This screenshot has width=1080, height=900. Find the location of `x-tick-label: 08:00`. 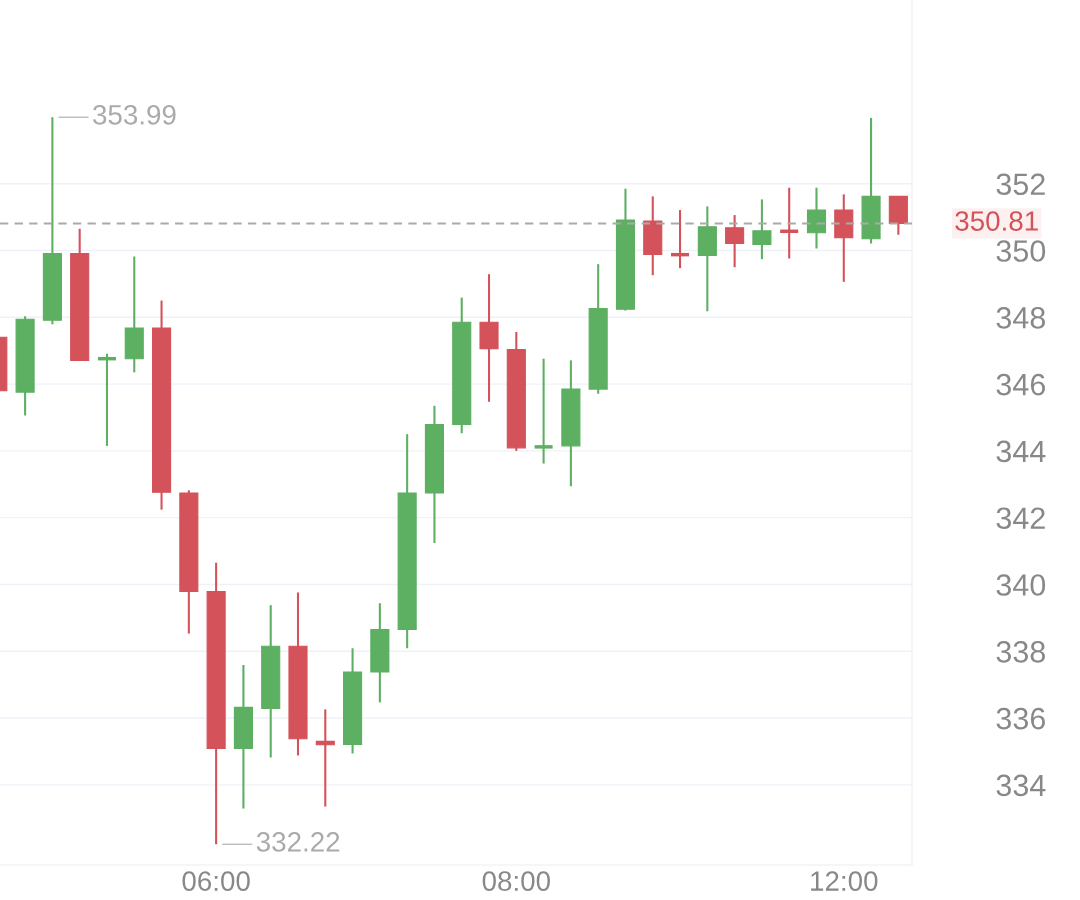

x-tick-label: 08:00 is located at coordinates (516, 881).